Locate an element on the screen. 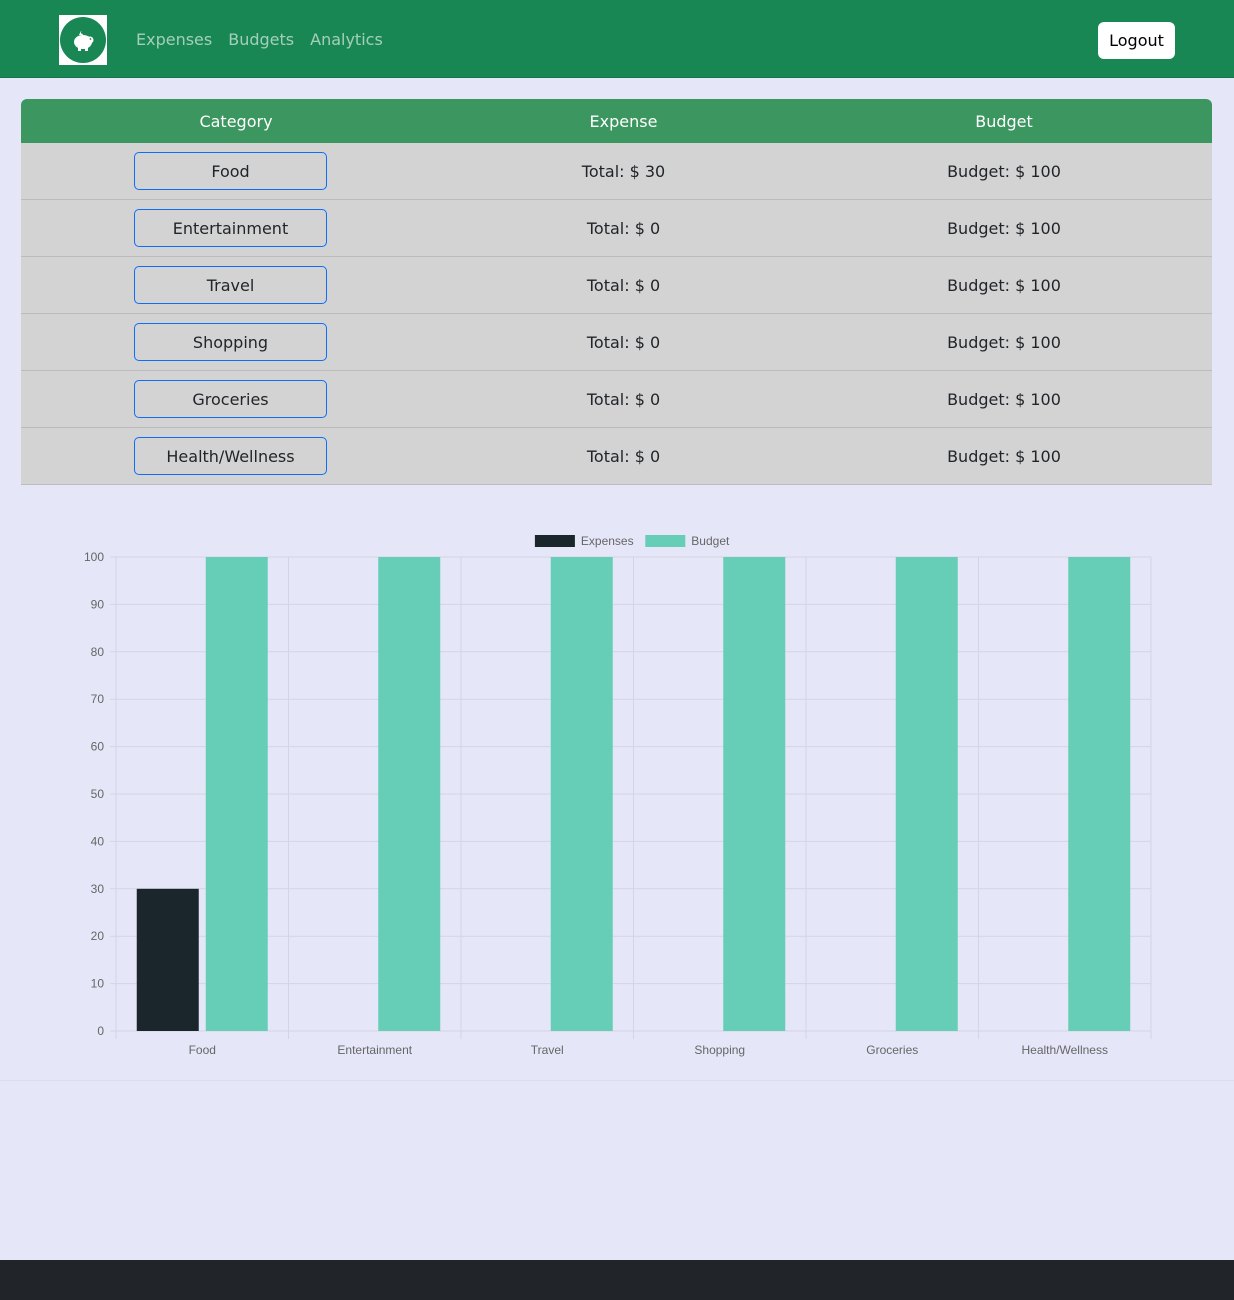 The width and height of the screenshot is (1234, 1300). table-row: Entertainment Total: $ 0 Budget: $ 100 is located at coordinates (616, 228).